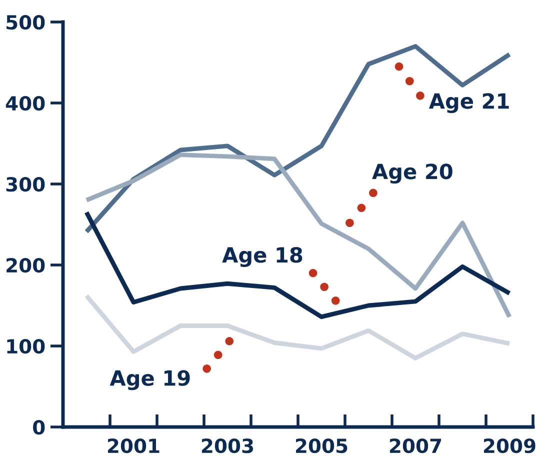  What do you see at coordinates (262, 257) in the screenshot?
I see `series-label: Age 18` at bounding box center [262, 257].